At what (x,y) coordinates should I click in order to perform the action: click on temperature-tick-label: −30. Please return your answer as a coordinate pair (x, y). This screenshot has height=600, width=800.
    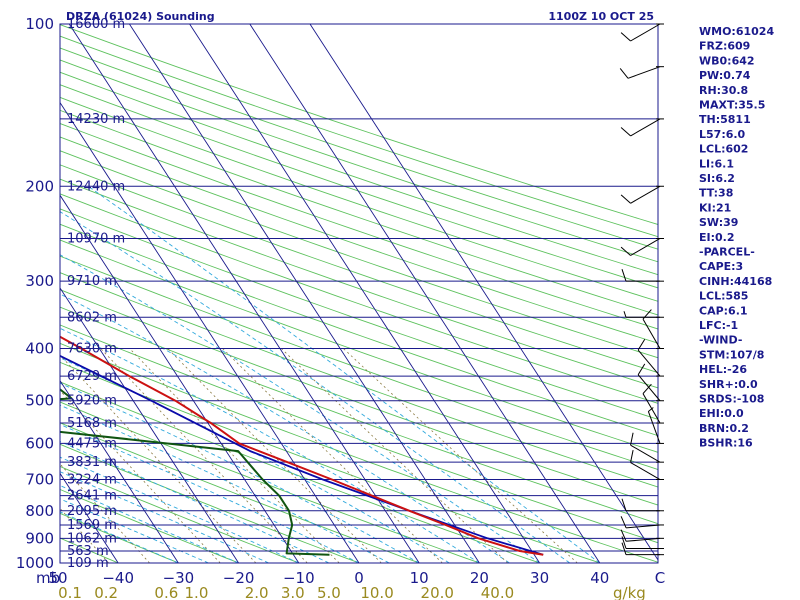
    Looking at the image, I should click on (179, 578).